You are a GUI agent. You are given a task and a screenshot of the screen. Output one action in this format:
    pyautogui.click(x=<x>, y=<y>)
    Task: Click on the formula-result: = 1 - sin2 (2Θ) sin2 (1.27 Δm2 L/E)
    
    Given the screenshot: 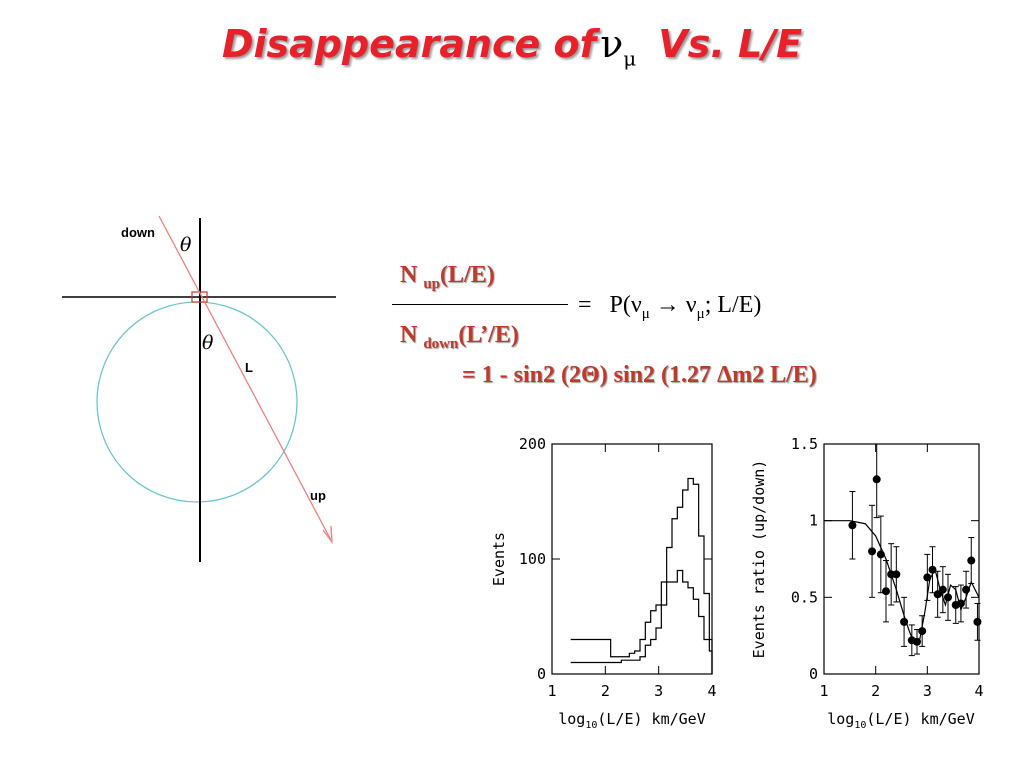 What is the action you would take?
    pyautogui.click(x=639, y=375)
    